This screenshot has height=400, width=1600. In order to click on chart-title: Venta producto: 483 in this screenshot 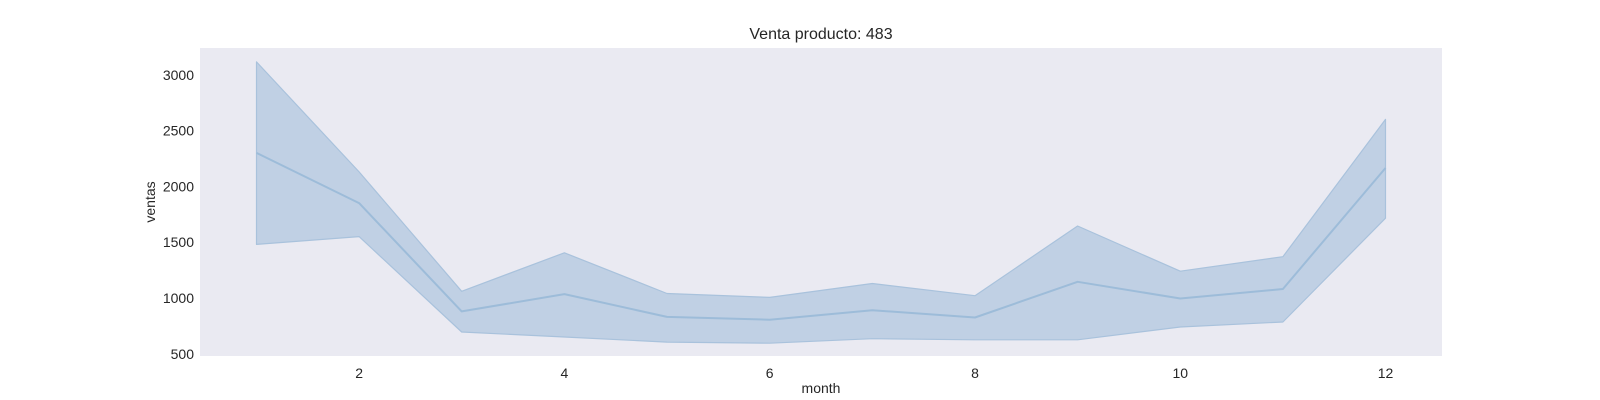, I will do `click(820, 34)`.